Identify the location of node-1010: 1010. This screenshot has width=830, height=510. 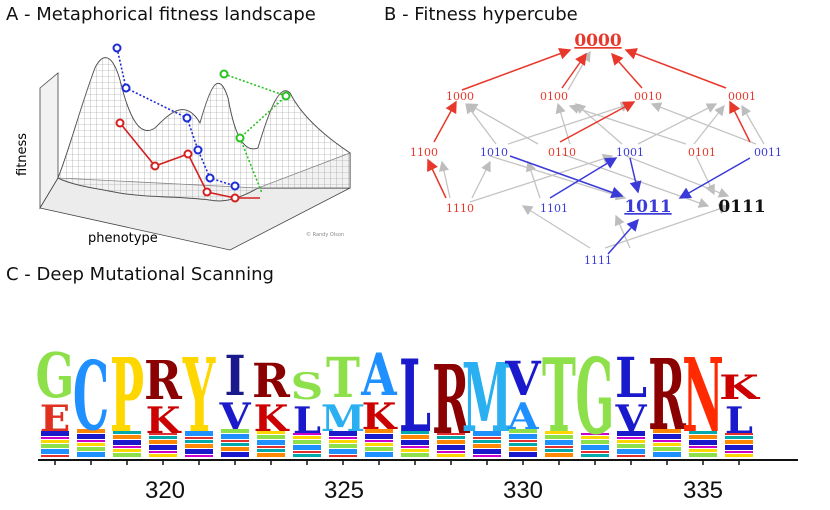
(494, 152).